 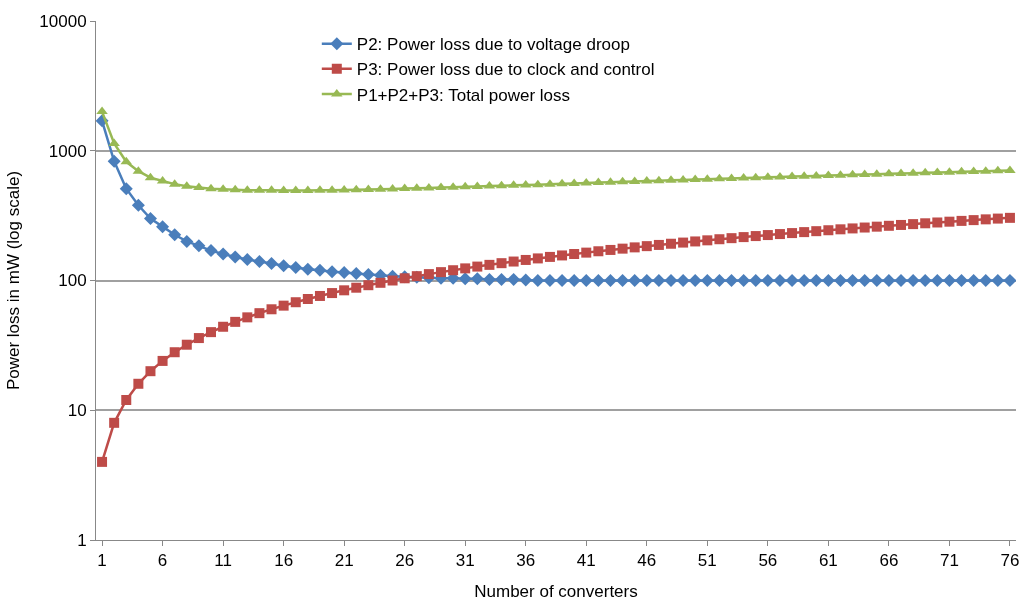 I want to click on y-tick-label: 10, so click(x=77, y=411).